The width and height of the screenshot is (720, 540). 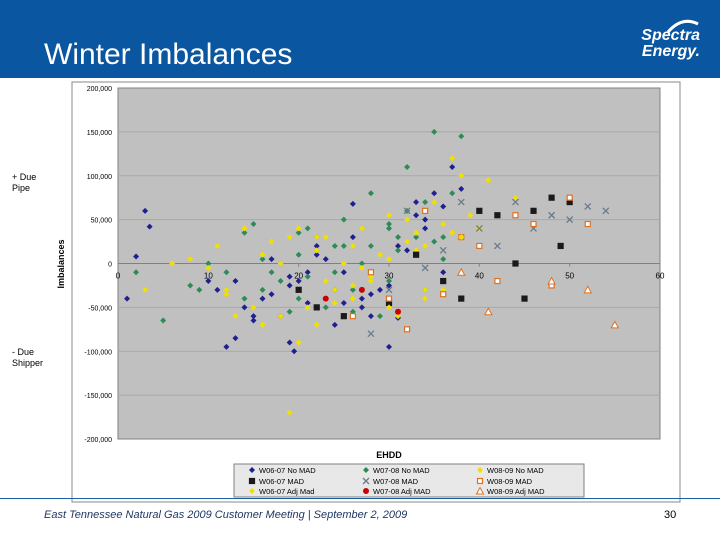 What do you see at coordinates (670, 515) in the screenshot?
I see `page-number: 30` at bounding box center [670, 515].